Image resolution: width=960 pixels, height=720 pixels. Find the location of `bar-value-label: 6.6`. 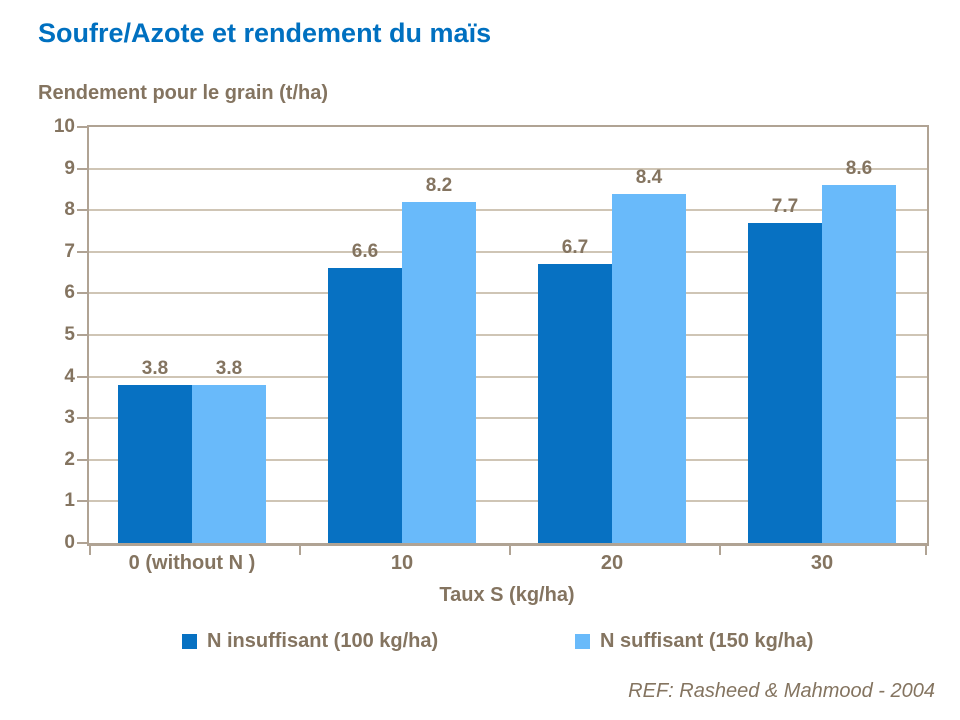

bar-value-label: 6.6 is located at coordinates (365, 252).